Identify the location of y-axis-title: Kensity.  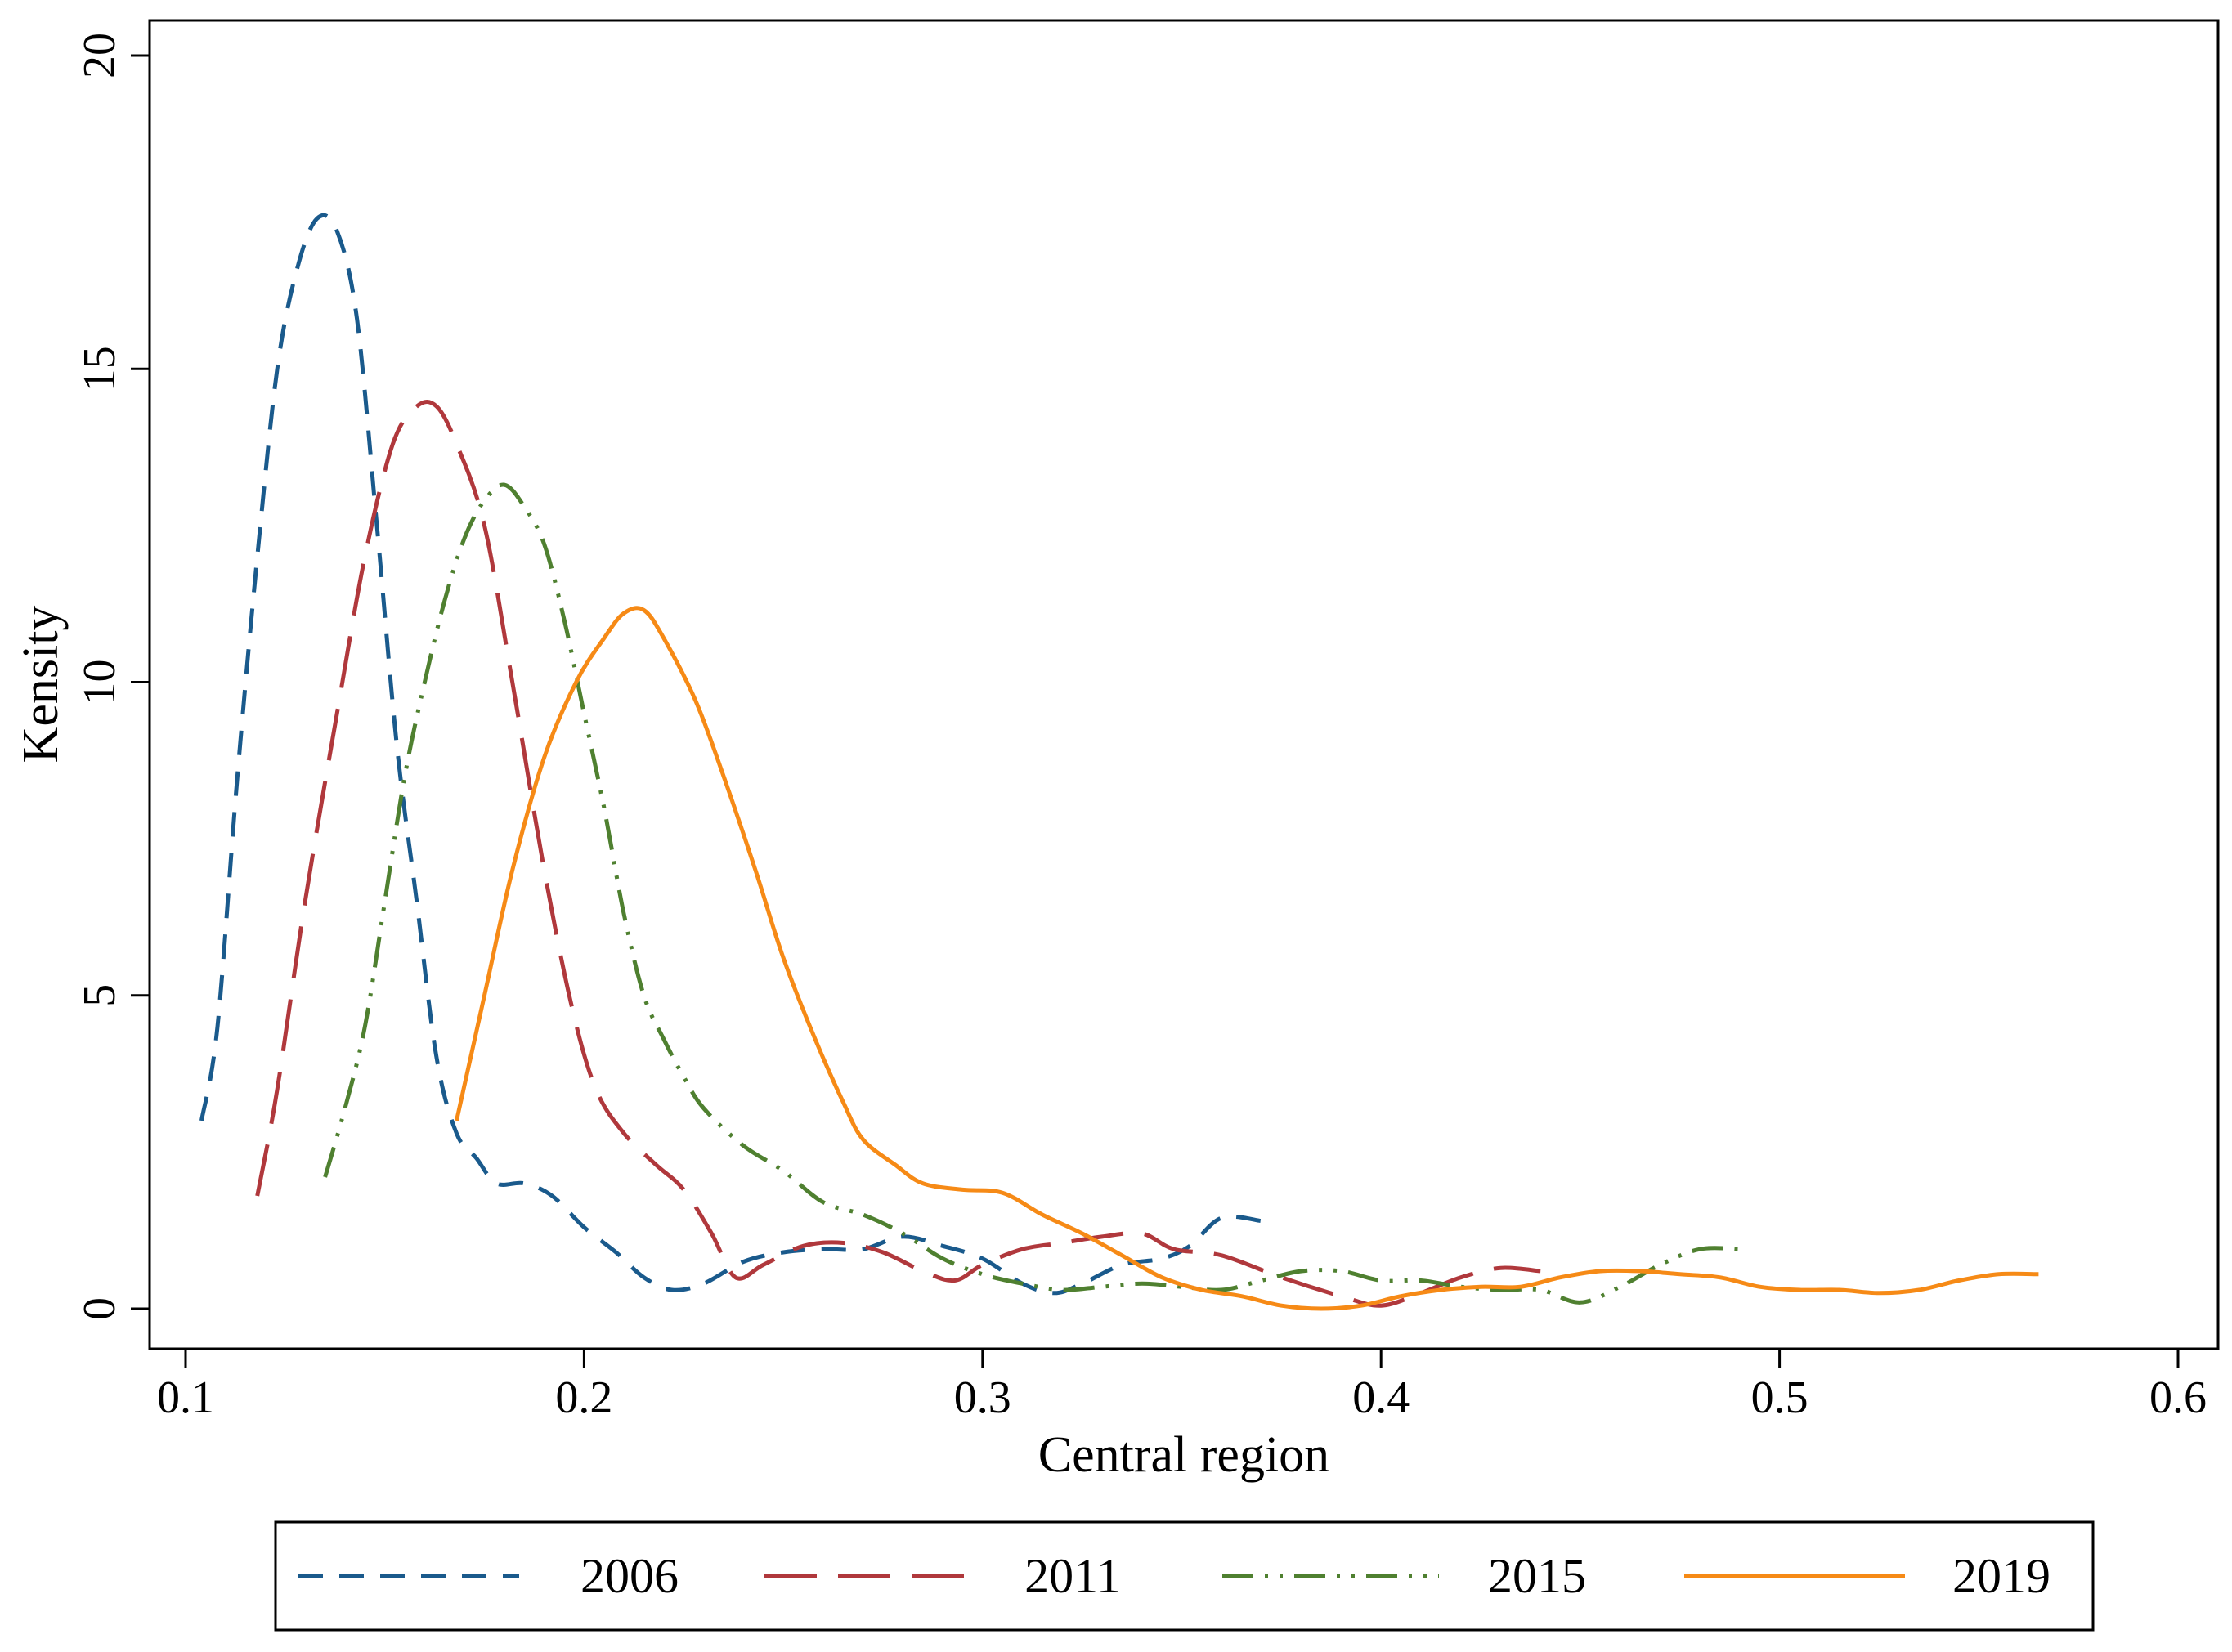
(41, 684).